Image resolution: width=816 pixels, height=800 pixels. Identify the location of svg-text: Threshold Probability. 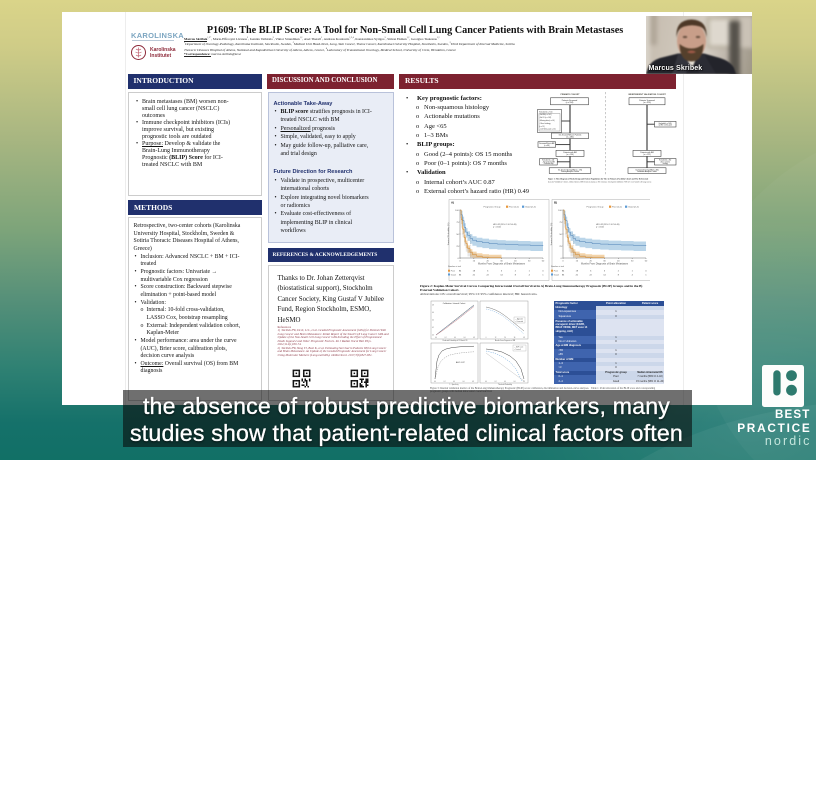
(505, 384).